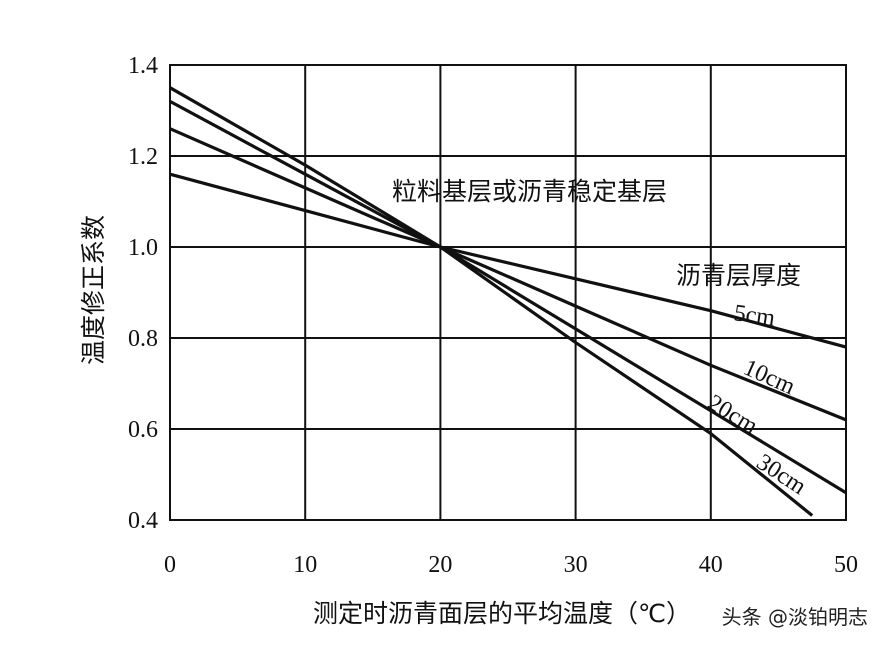  Describe the element at coordinates (770, 378) in the screenshot. I see `series-label-10cm: 10cm` at that location.